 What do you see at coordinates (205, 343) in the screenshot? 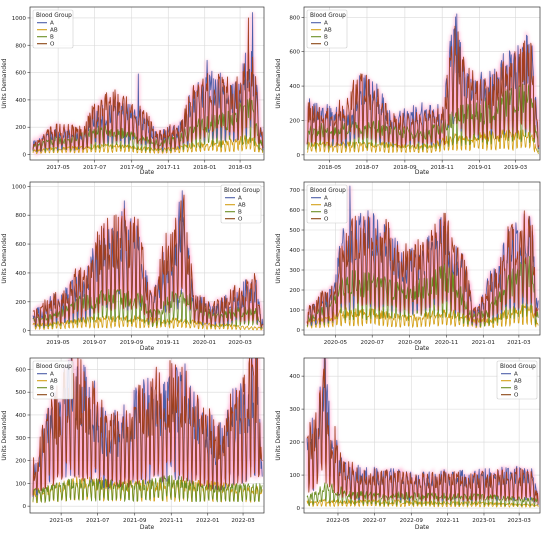
I see `x-tick-label: 2020-01` at bounding box center [205, 343].